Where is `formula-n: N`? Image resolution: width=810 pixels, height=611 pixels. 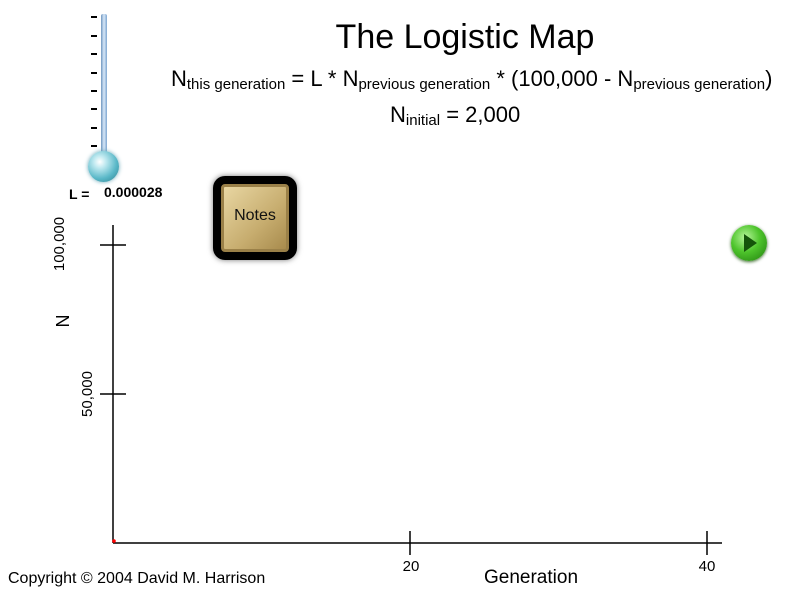
formula-n: N is located at coordinates (179, 78).